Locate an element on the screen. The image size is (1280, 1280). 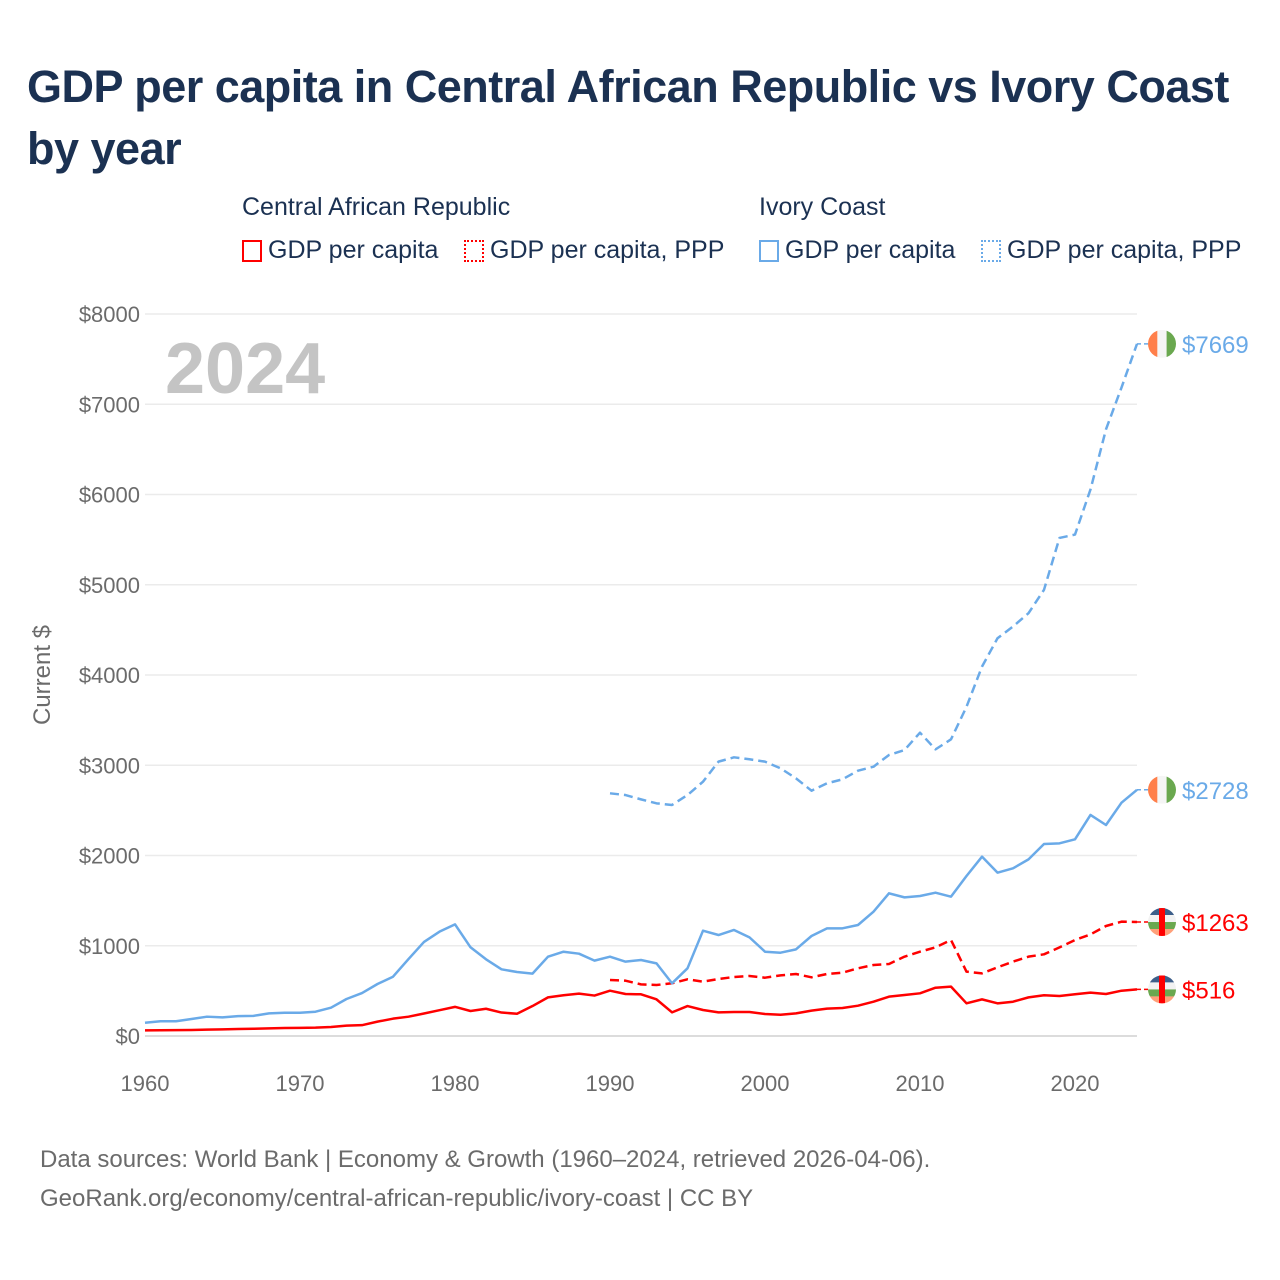
legend-swatch-dotted-red is located at coordinates (474, 250).